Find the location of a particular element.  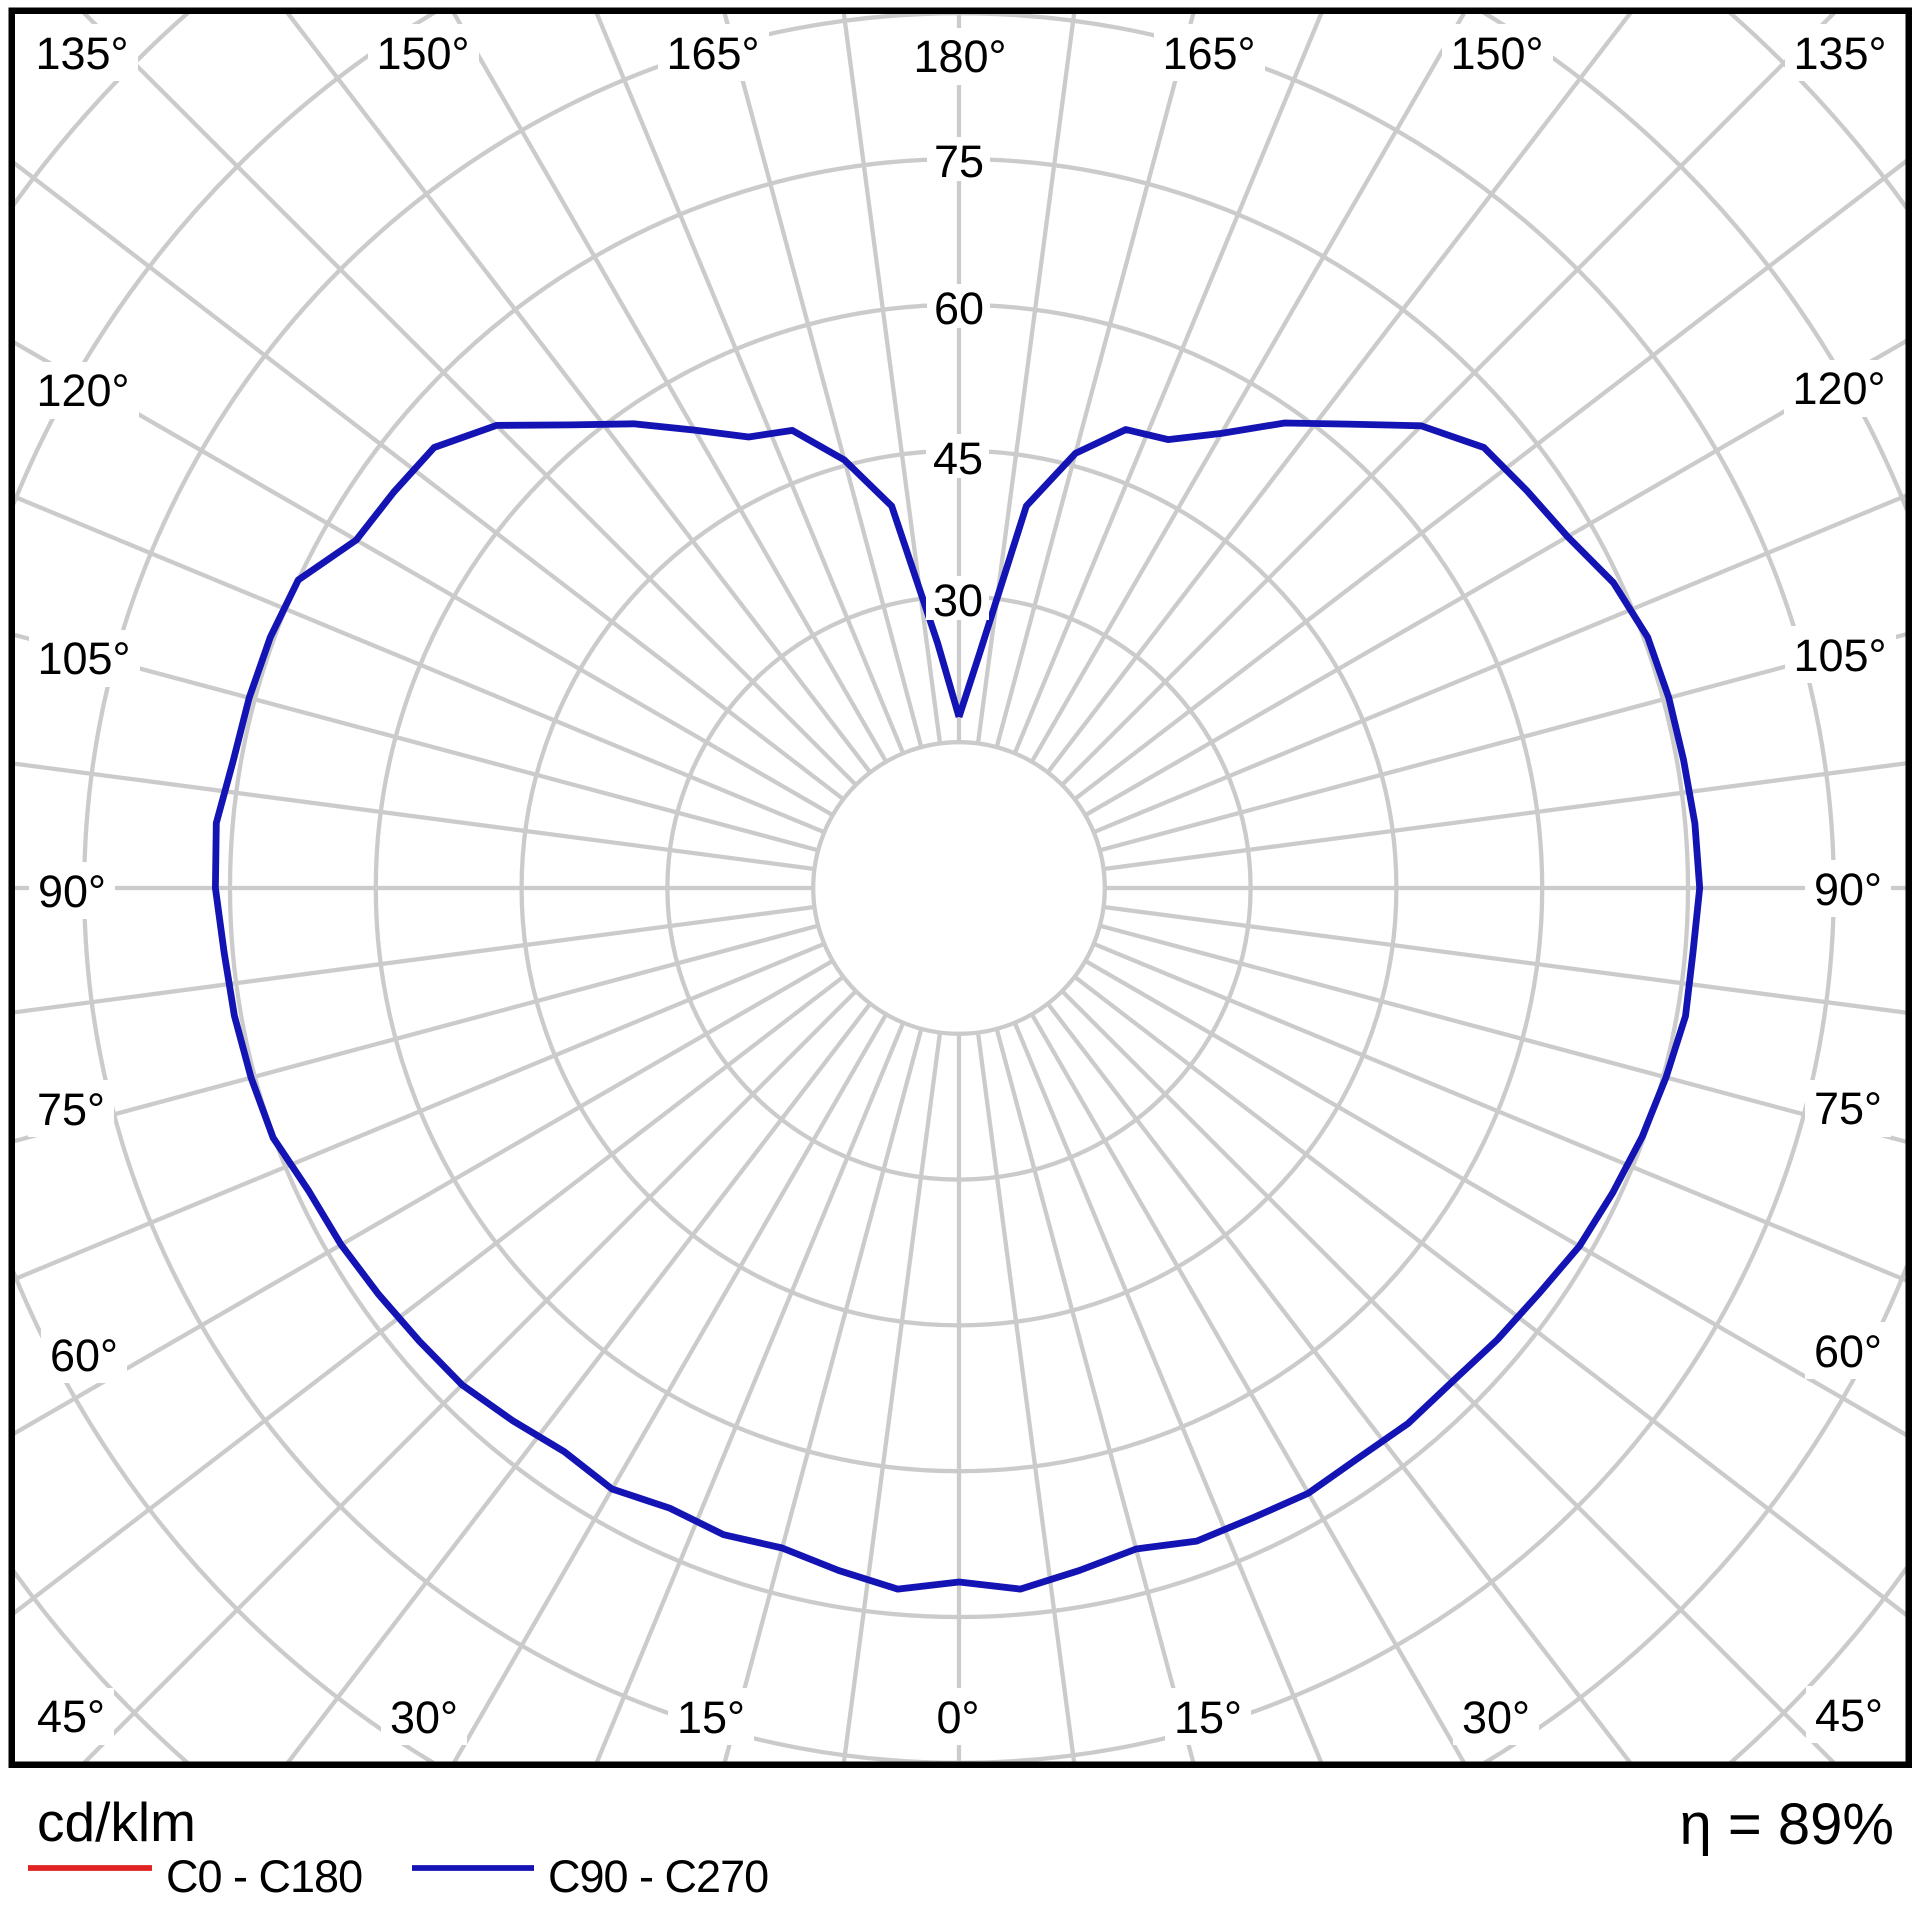

svg-text: 45 is located at coordinates (958, 458).